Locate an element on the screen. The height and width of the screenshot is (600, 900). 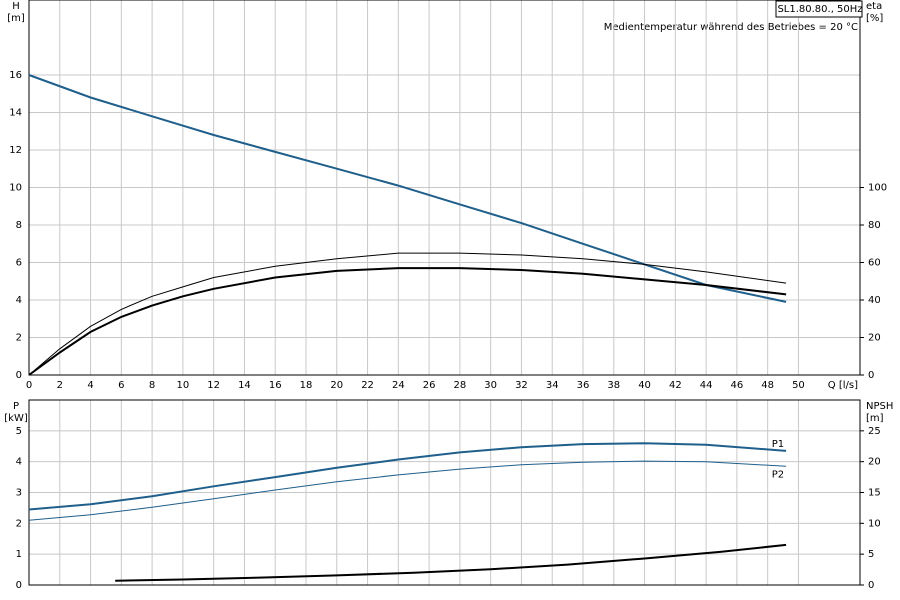
x-tick-label: 0 is located at coordinates (29, 385).